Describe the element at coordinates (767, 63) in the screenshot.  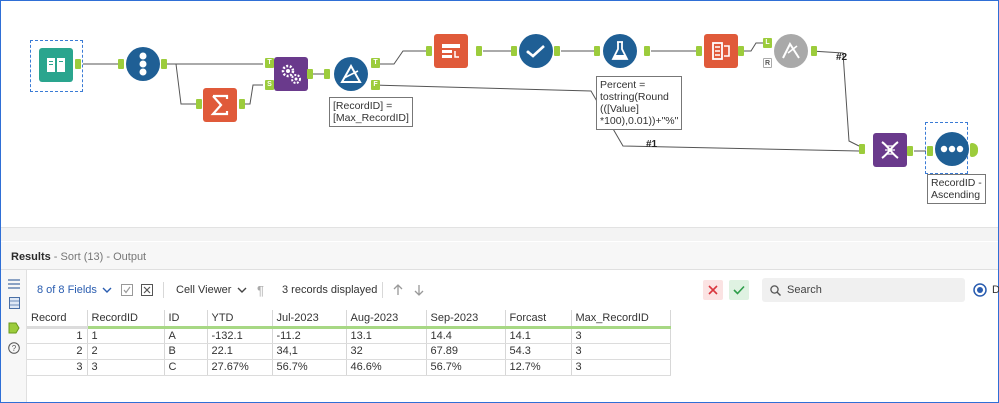
I see `union-right-anchor: R` at that location.